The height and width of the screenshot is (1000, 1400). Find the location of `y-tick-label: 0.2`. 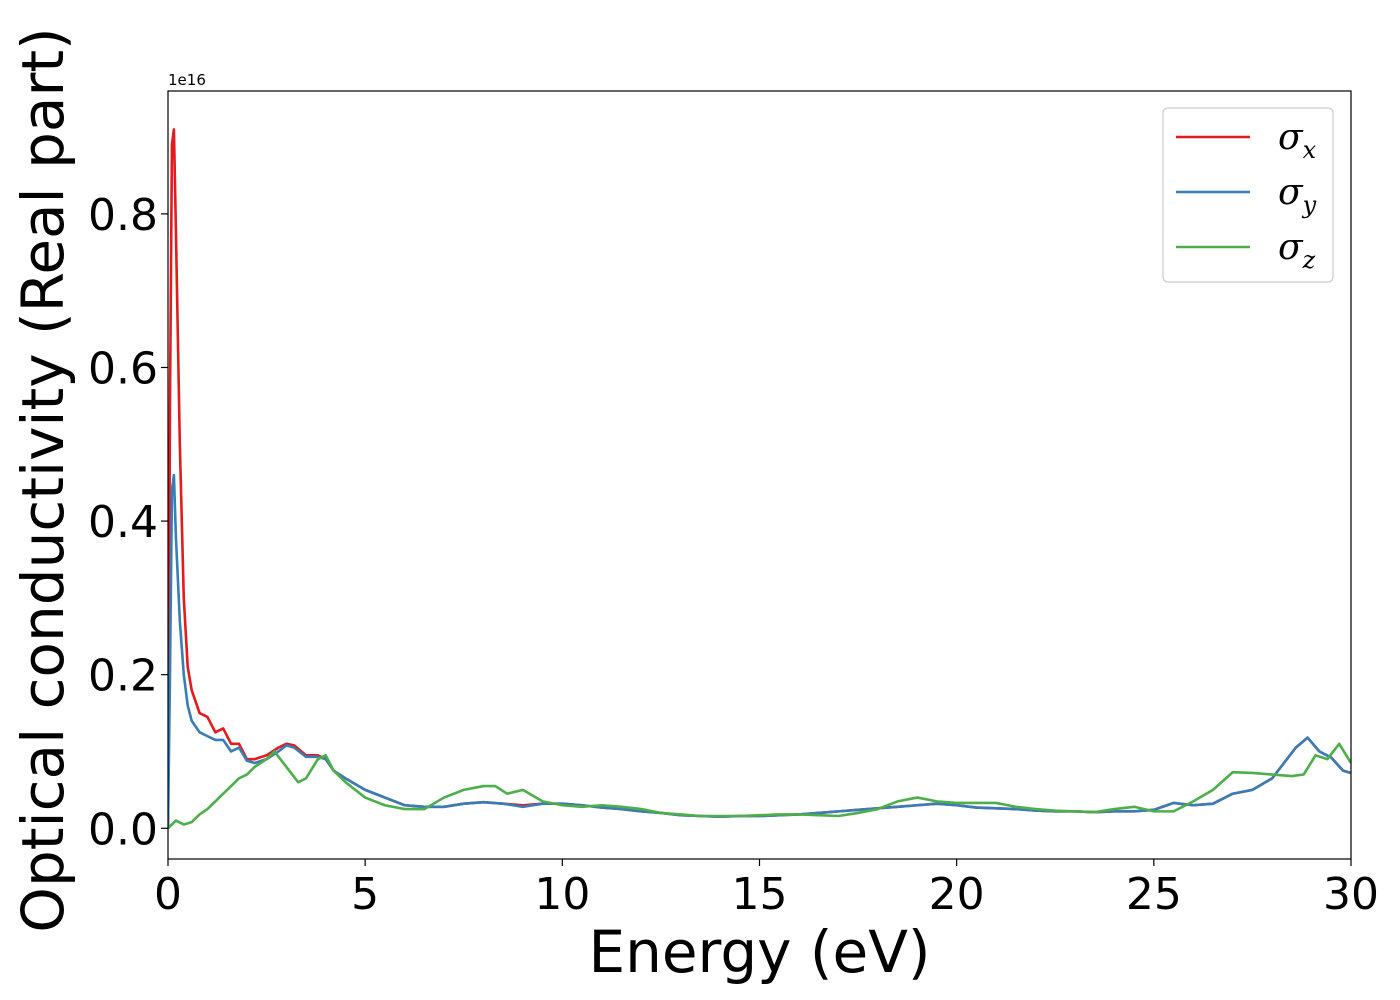

y-tick-label: 0.2 is located at coordinates (123, 676).